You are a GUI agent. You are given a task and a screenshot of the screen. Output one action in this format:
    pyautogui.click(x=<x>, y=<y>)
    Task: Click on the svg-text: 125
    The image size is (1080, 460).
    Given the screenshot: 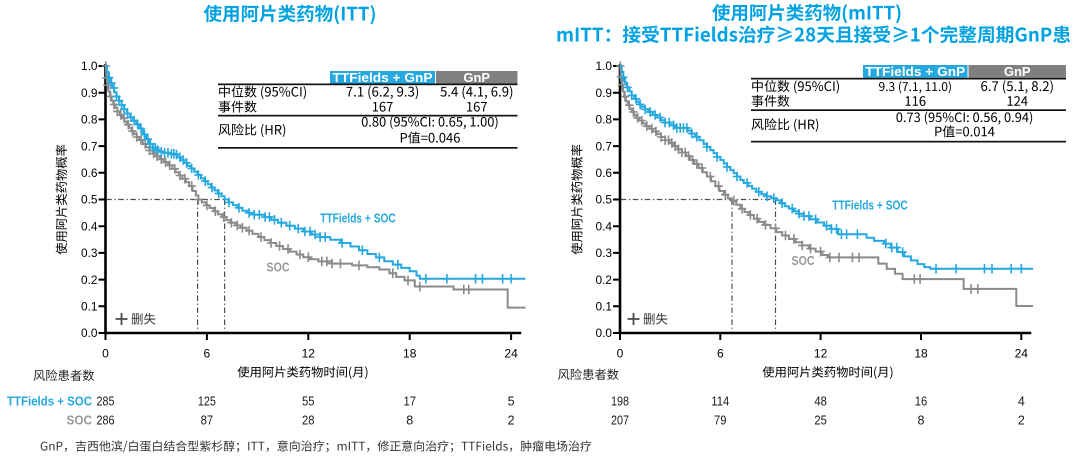 What is the action you would take?
    pyautogui.click(x=207, y=402)
    